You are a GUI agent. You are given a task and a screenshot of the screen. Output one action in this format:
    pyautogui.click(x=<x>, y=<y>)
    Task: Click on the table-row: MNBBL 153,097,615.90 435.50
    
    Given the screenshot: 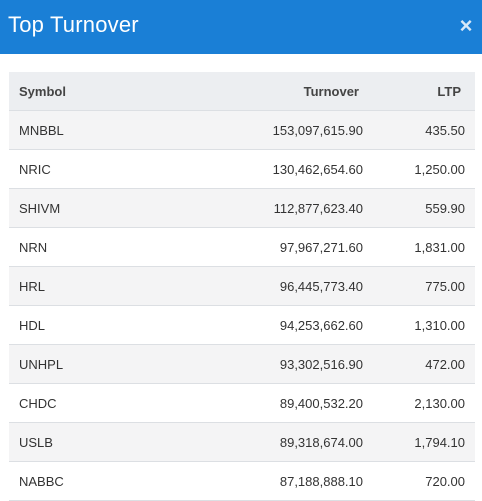 What is the action you would take?
    pyautogui.click(x=242, y=130)
    